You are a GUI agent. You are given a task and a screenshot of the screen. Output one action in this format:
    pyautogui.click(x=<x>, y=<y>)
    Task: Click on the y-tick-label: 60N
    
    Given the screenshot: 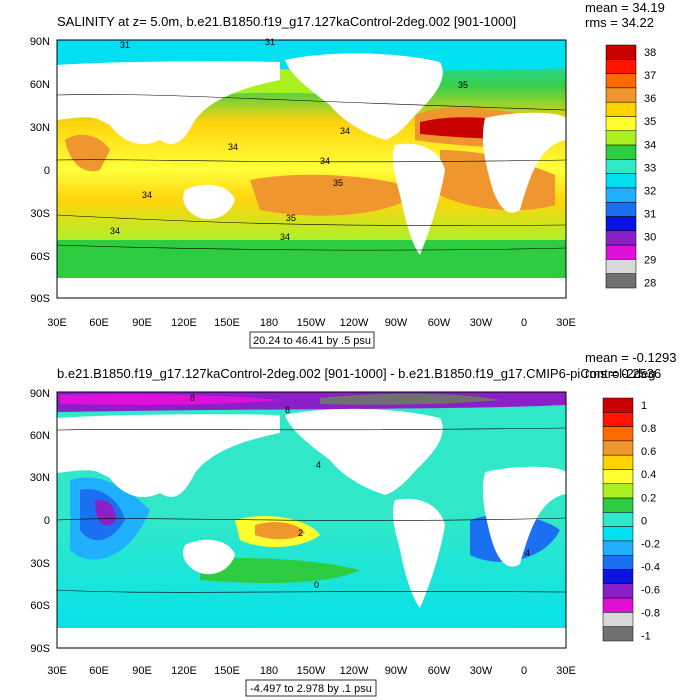 What is the action you would take?
    pyautogui.click(x=40, y=85)
    